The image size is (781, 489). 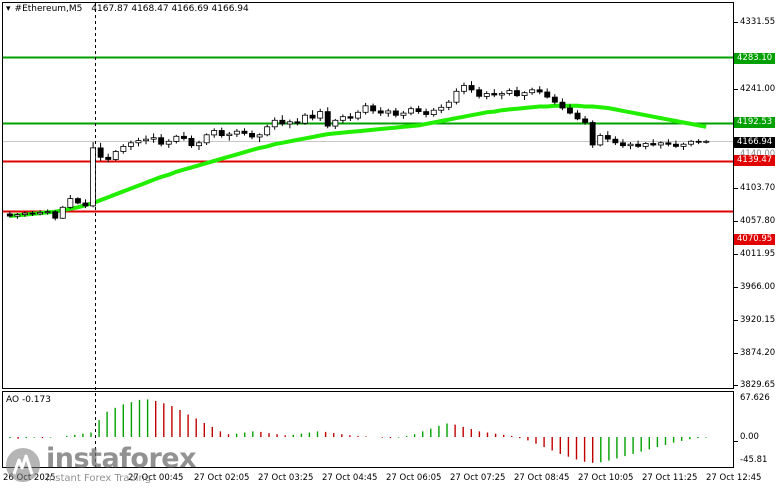 What do you see at coordinates (670, 478) in the screenshot?
I see `time-axis-label: 27 Oct 11:25` at bounding box center [670, 478].